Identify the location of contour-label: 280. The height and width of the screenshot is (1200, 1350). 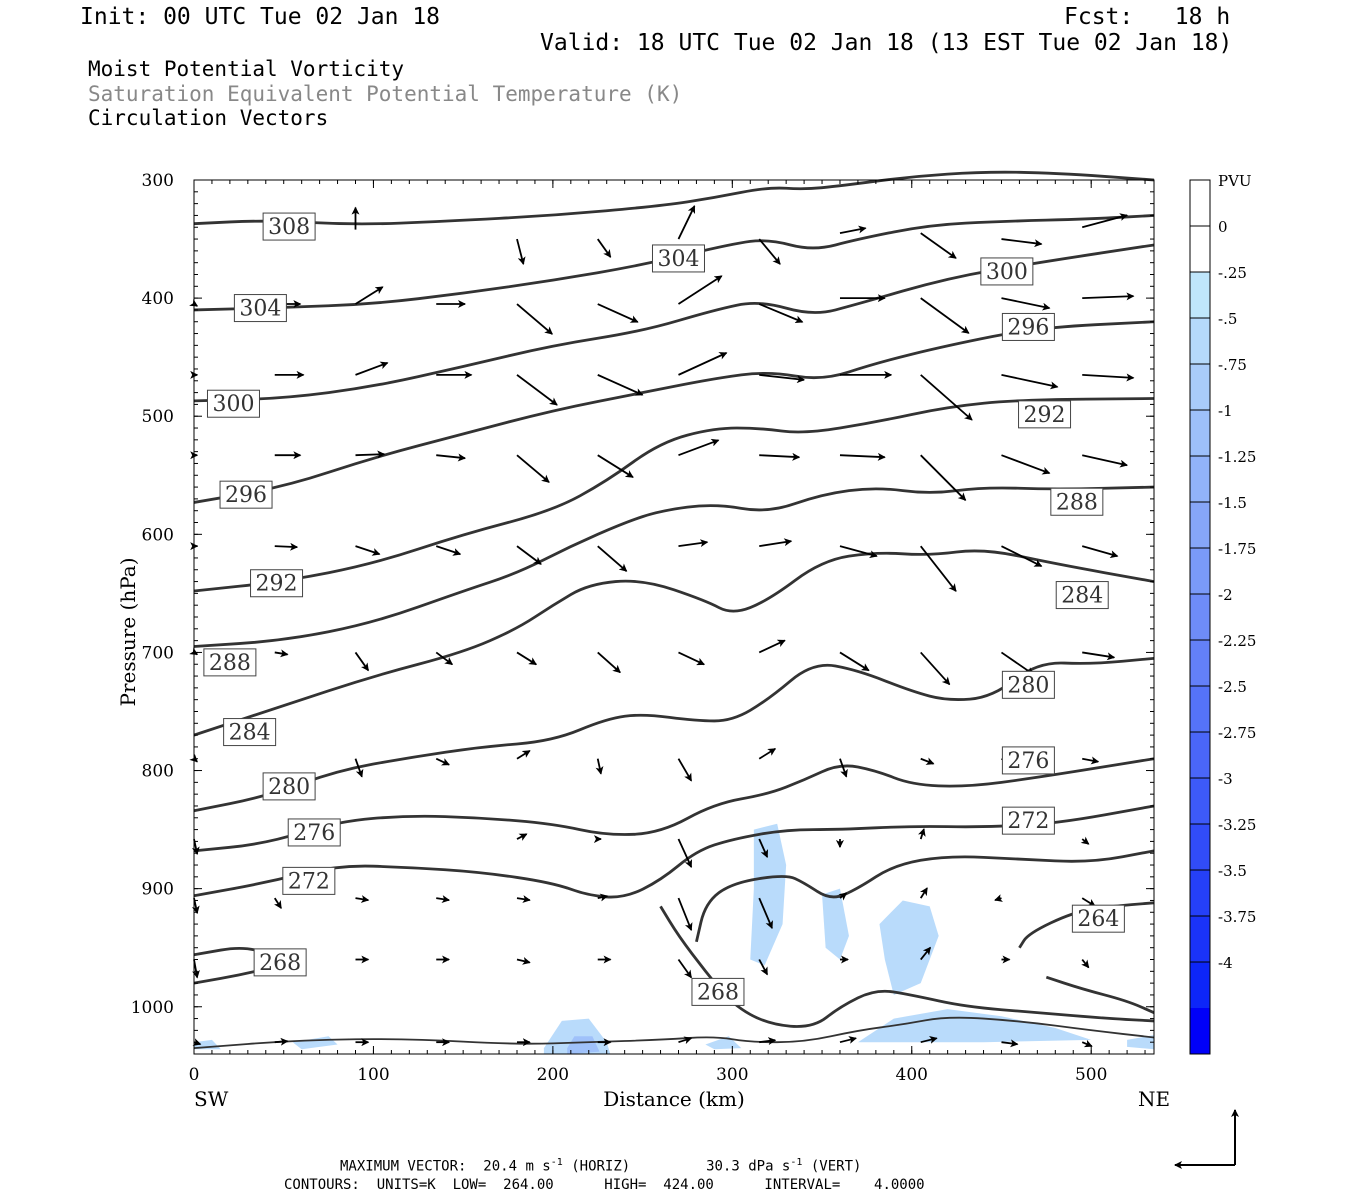
(1028, 685).